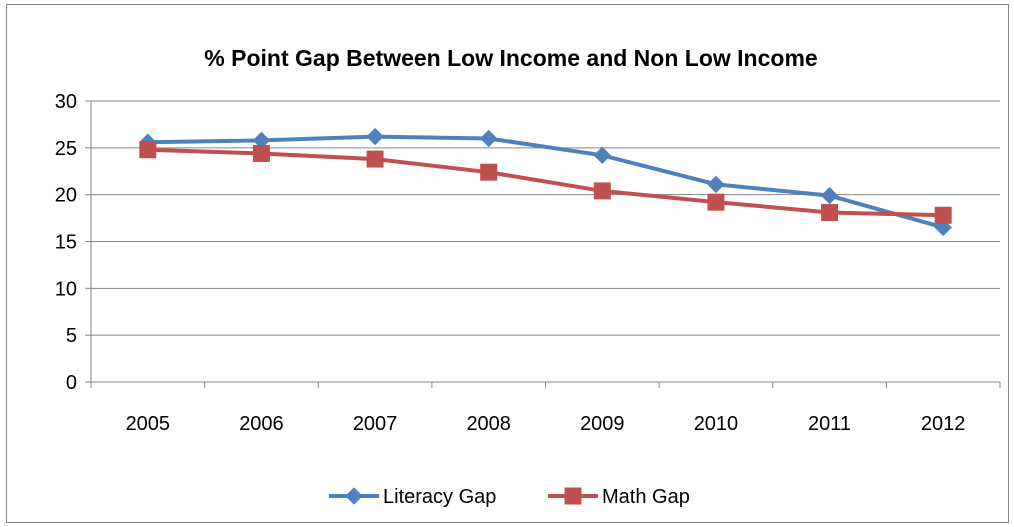 This screenshot has height=527, width=1014. I want to click on y-tick-label: 0, so click(71, 383).